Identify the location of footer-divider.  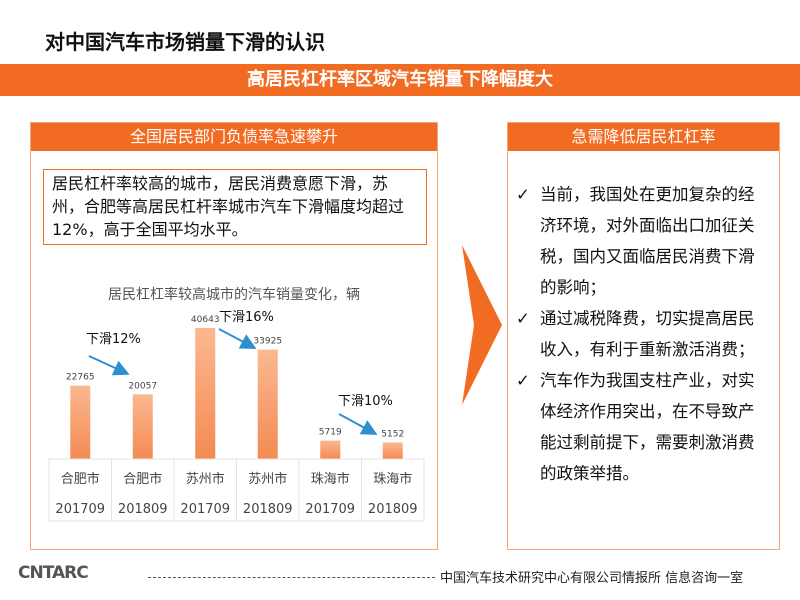
(291, 577).